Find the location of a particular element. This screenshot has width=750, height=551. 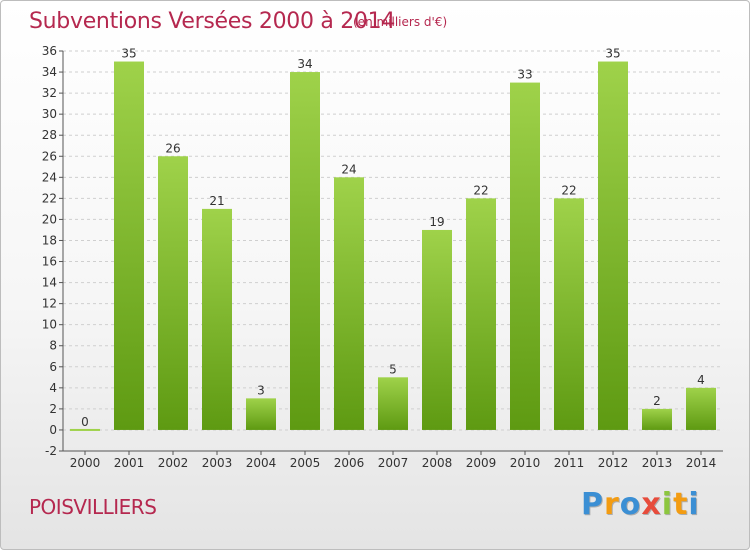

chart-subtitle: (en milliers d'€) is located at coordinates (400, 22).